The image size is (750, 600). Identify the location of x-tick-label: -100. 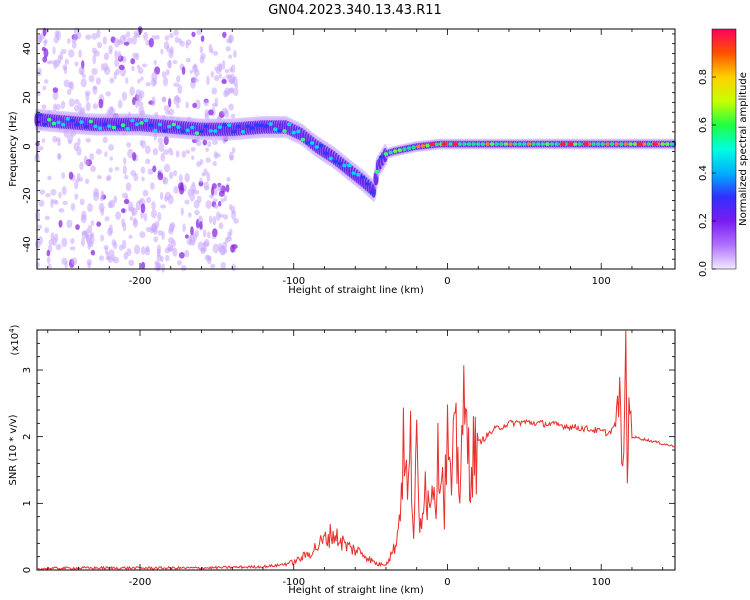
(293, 281).